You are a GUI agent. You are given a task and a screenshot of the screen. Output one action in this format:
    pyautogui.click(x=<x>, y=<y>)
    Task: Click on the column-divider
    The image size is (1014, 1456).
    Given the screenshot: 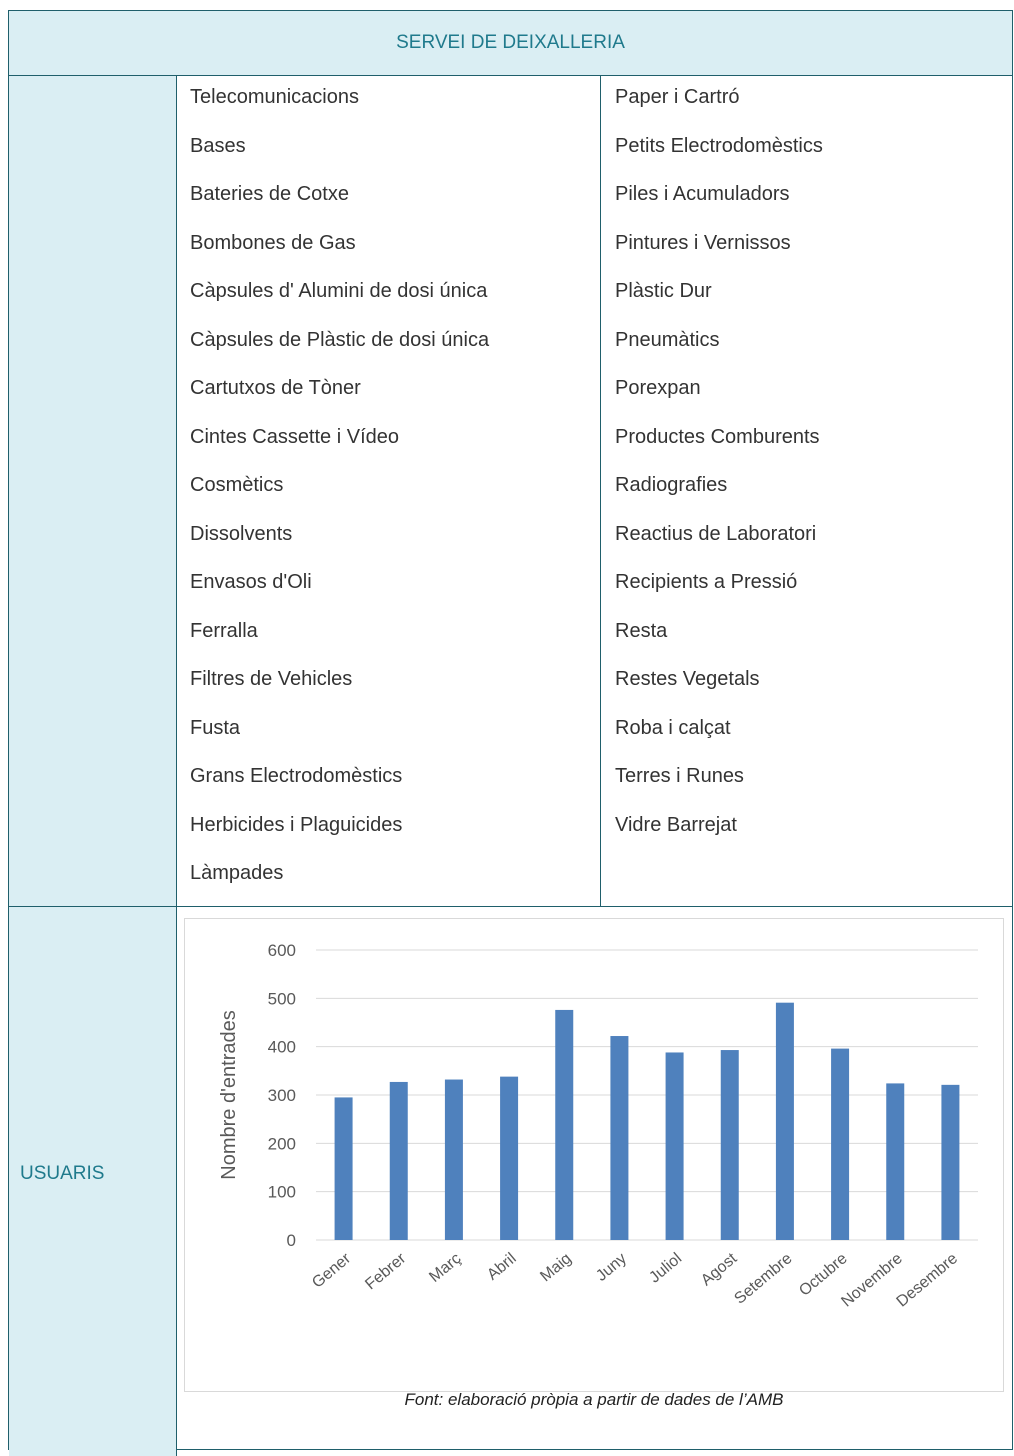 What is the action you would take?
    pyautogui.click(x=600, y=491)
    